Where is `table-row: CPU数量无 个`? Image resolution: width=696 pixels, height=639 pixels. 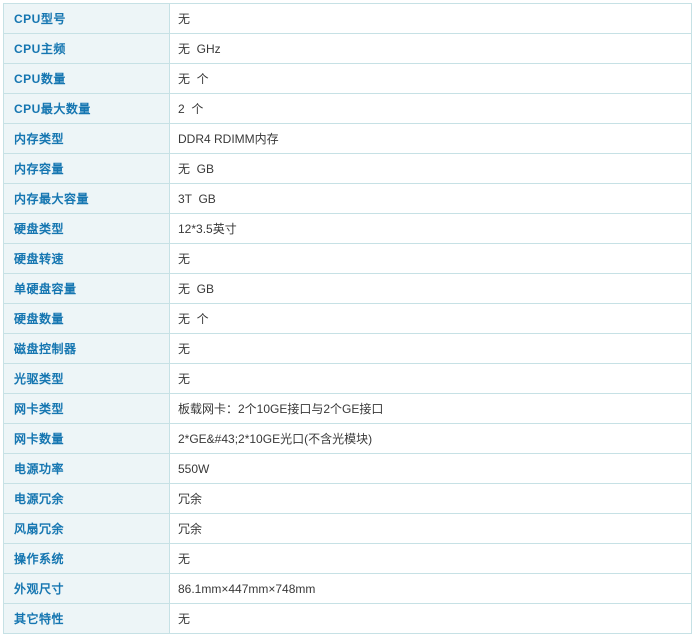 table-row: CPU数量无 个 is located at coordinates (347, 78).